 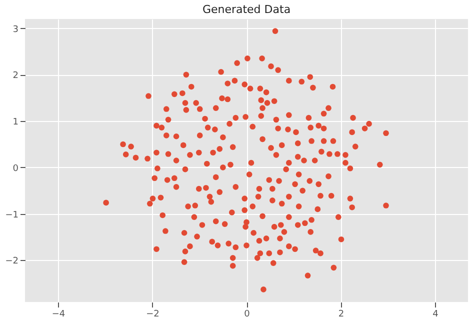 What do you see at coordinates (15, 29) in the screenshot?
I see `y-tick-label: 3` at bounding box center [15, 29].